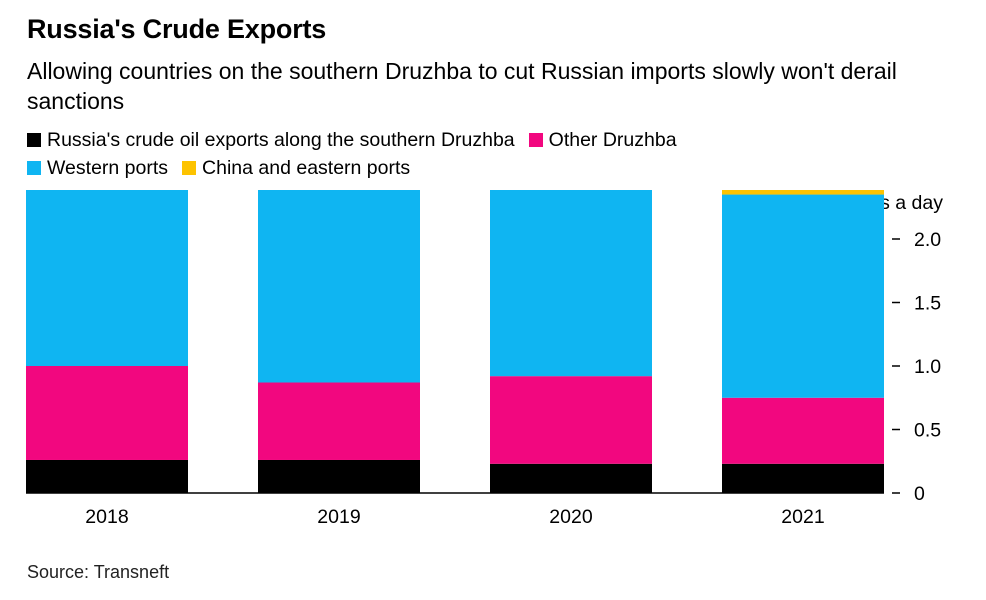  I want to click on legend-label-western-ports: Western ports, so click(108, 167).